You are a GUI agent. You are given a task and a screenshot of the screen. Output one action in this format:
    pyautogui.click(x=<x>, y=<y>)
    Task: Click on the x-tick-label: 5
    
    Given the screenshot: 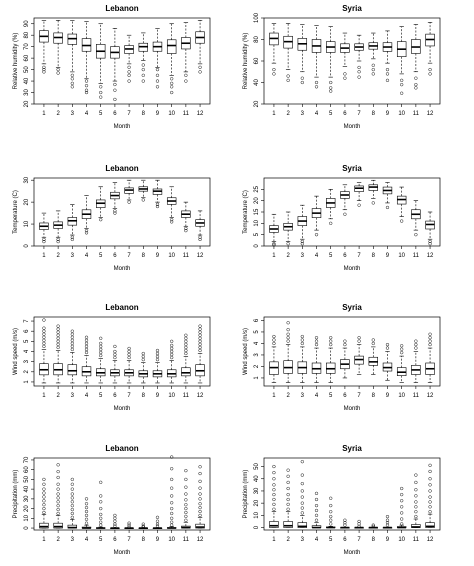 What is the action you would take?
    pyautogui.click(x=331, y=396)
    